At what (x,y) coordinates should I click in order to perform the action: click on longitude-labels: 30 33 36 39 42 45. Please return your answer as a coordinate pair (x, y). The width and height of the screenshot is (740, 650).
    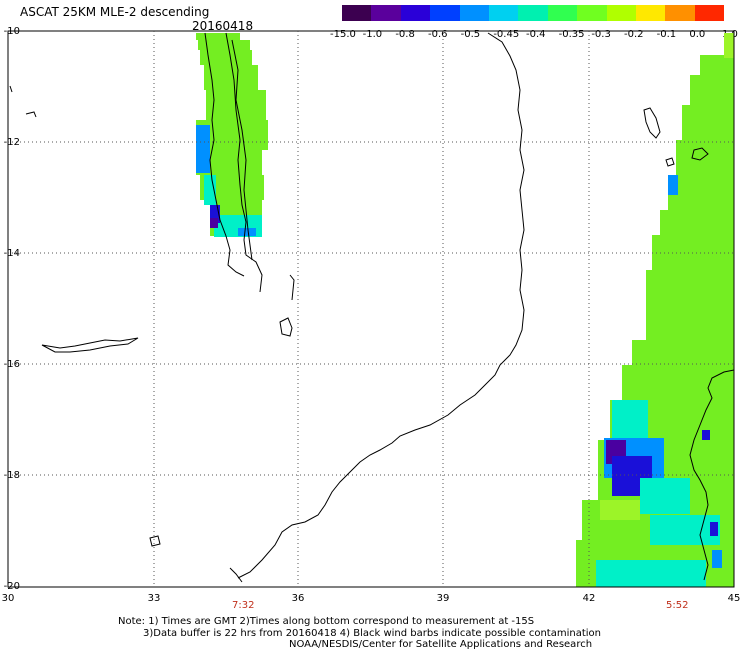
    Looking at the image, I should click on (371, 598).